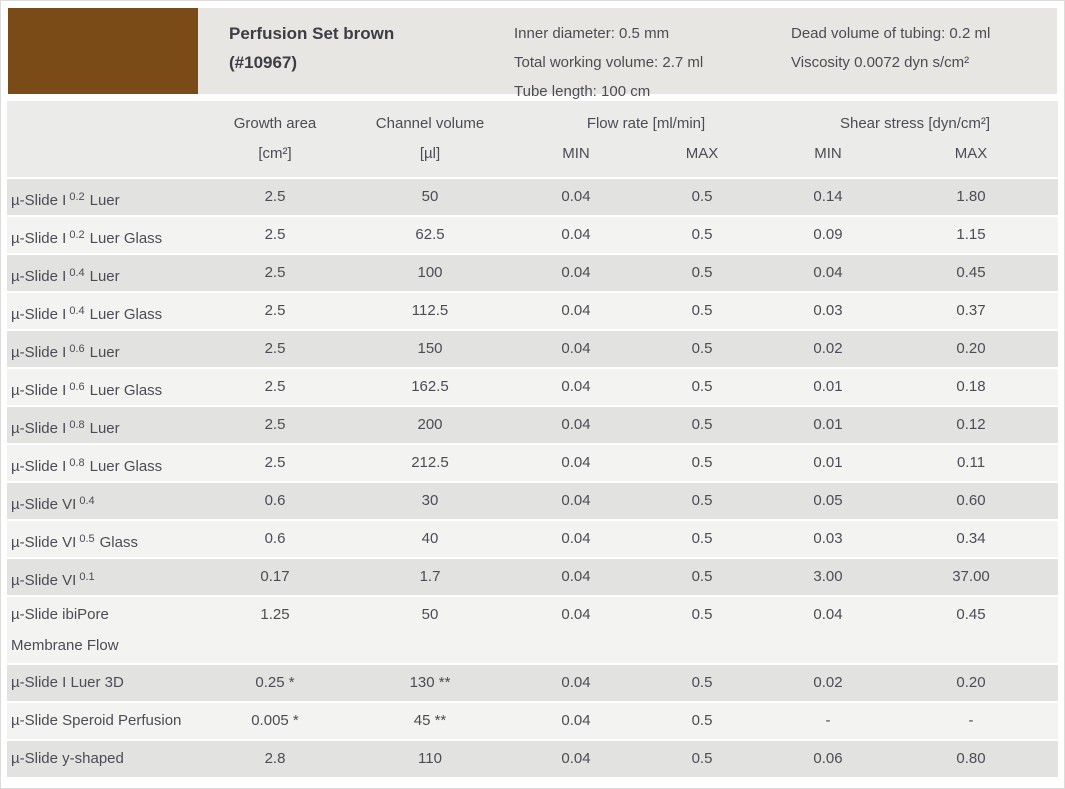 Image resolution: width=1065 pixels, height=789 pixels. I want to click on product-name-cell: µ-Slide I 0.6 Luer, so click(108, 349).